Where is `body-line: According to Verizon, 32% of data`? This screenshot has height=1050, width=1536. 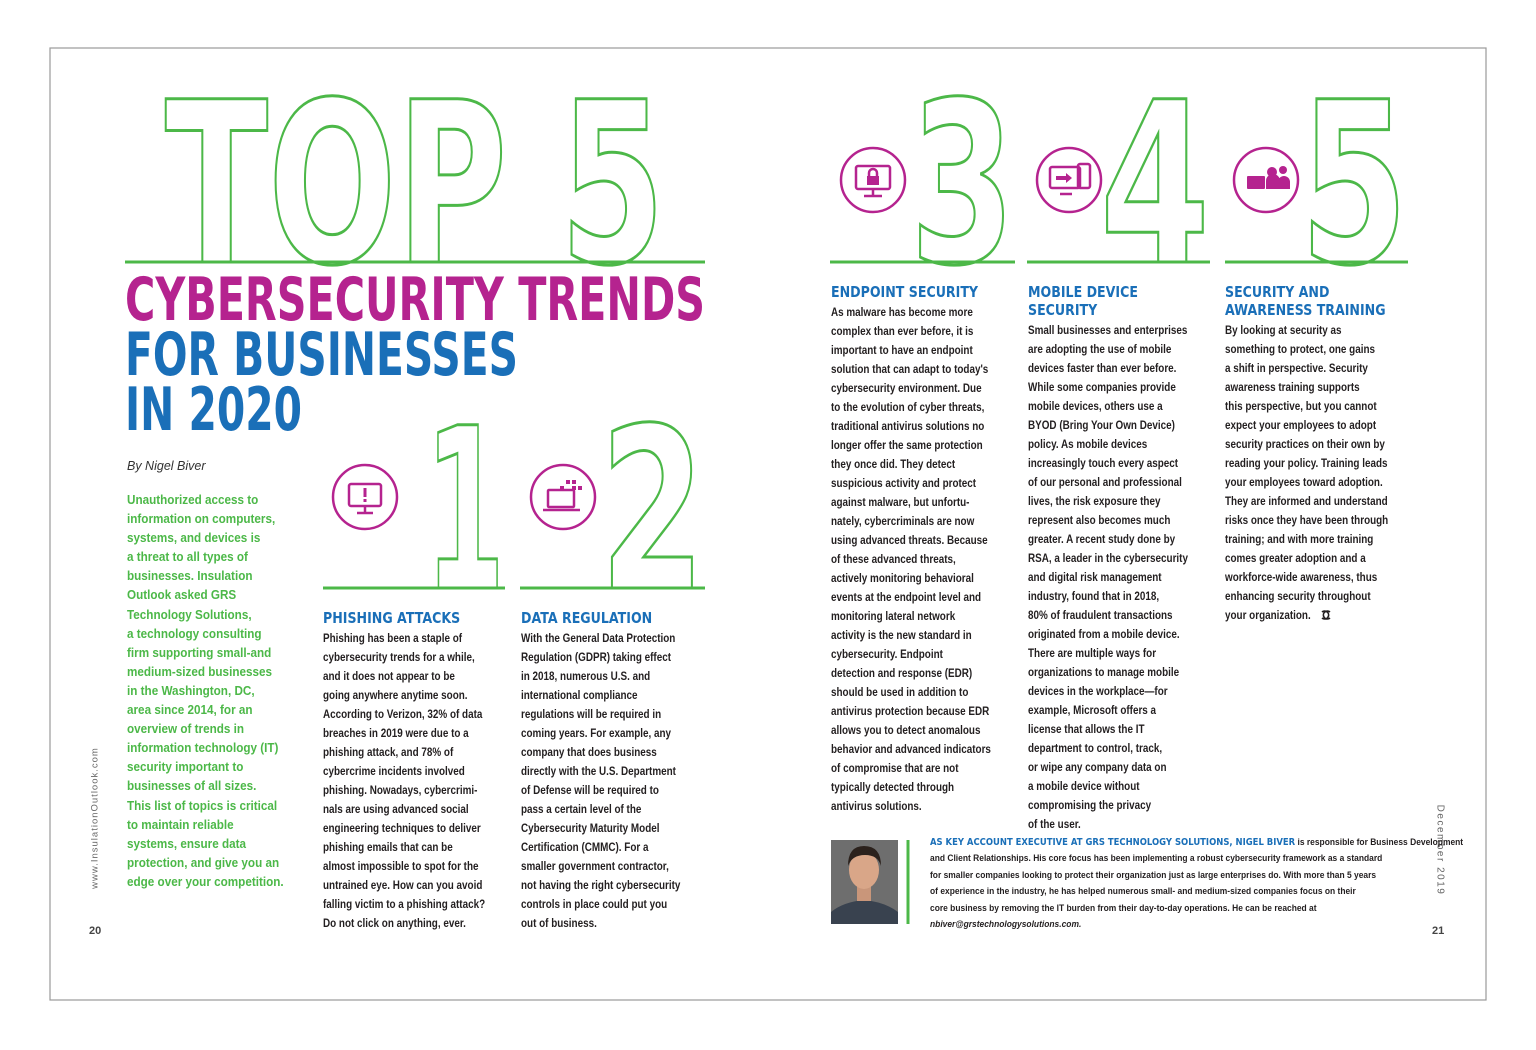 body-line: According to Verizon, 32% of data is located at coordinates (403, 715).